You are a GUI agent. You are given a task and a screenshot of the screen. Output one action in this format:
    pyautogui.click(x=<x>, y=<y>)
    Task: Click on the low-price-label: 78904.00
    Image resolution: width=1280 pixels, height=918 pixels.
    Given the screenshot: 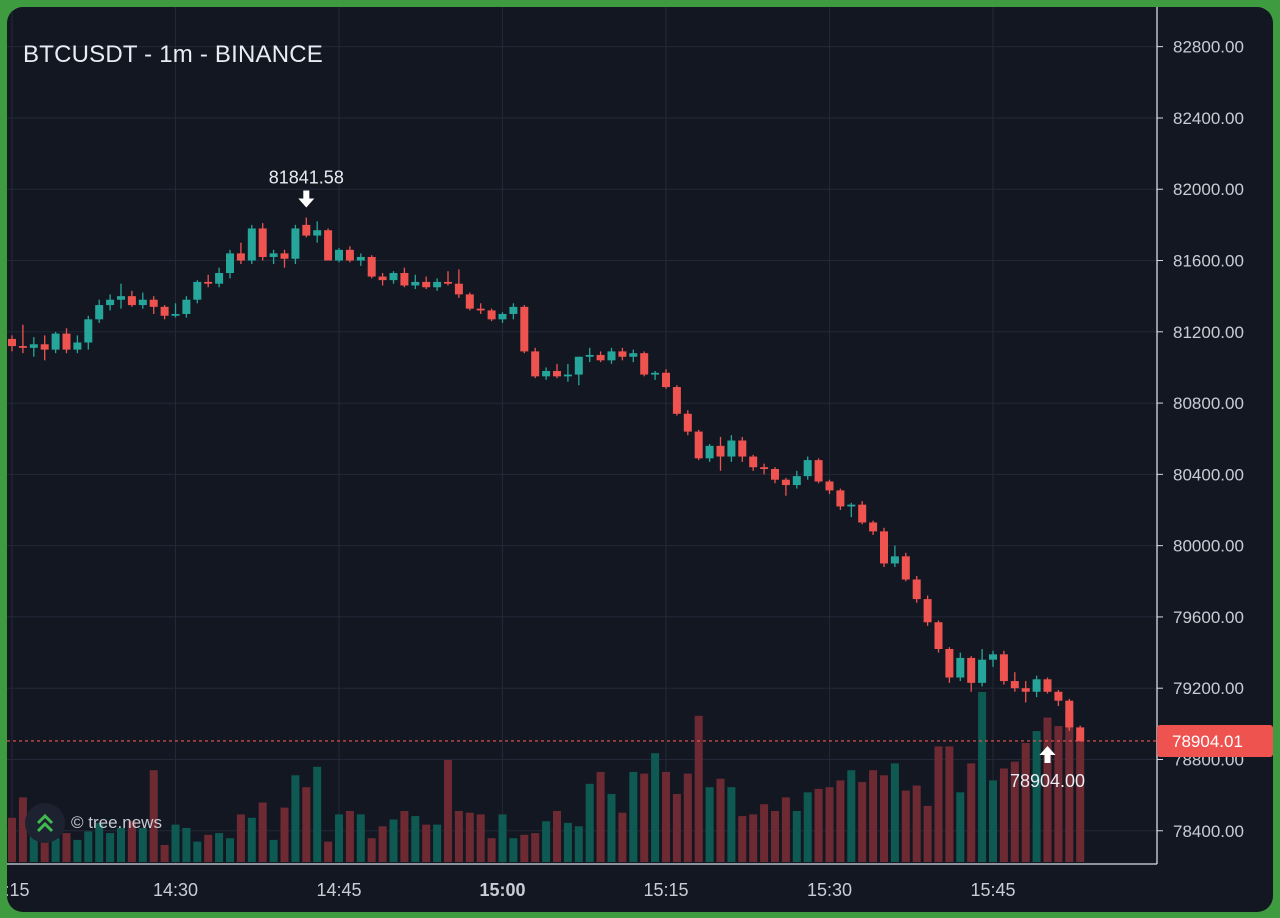 What is the action you would take?
    pyautogui.click(x=1047, y=781)
    